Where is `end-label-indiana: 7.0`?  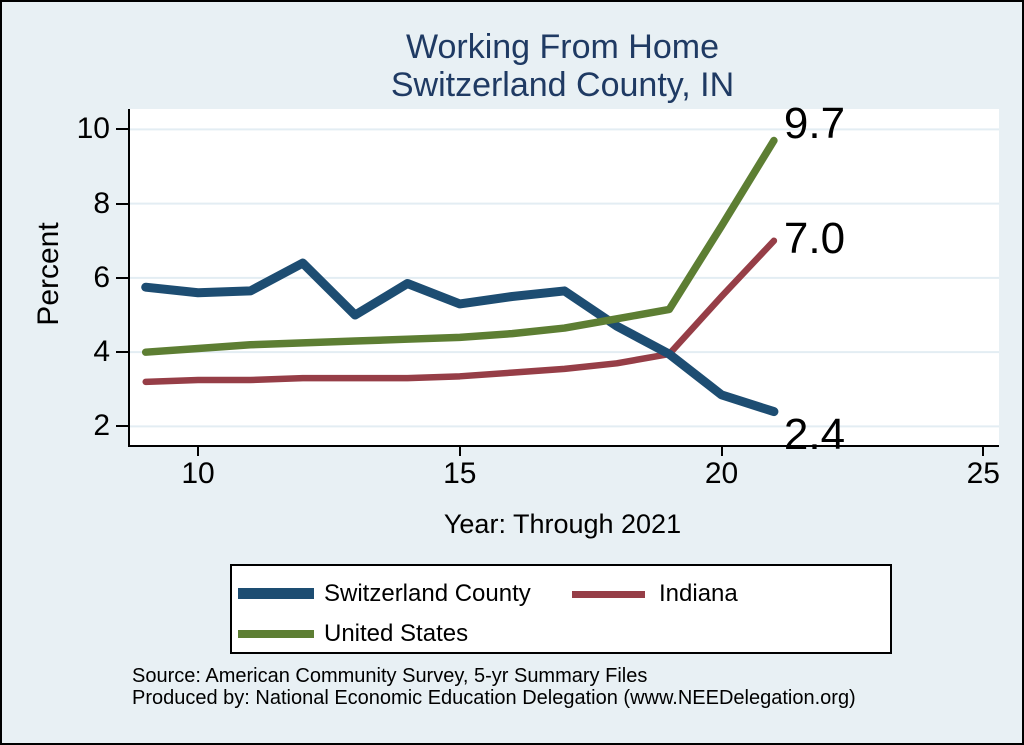 end-label-indiana: 7.0 is located at coordinates (814, 238).